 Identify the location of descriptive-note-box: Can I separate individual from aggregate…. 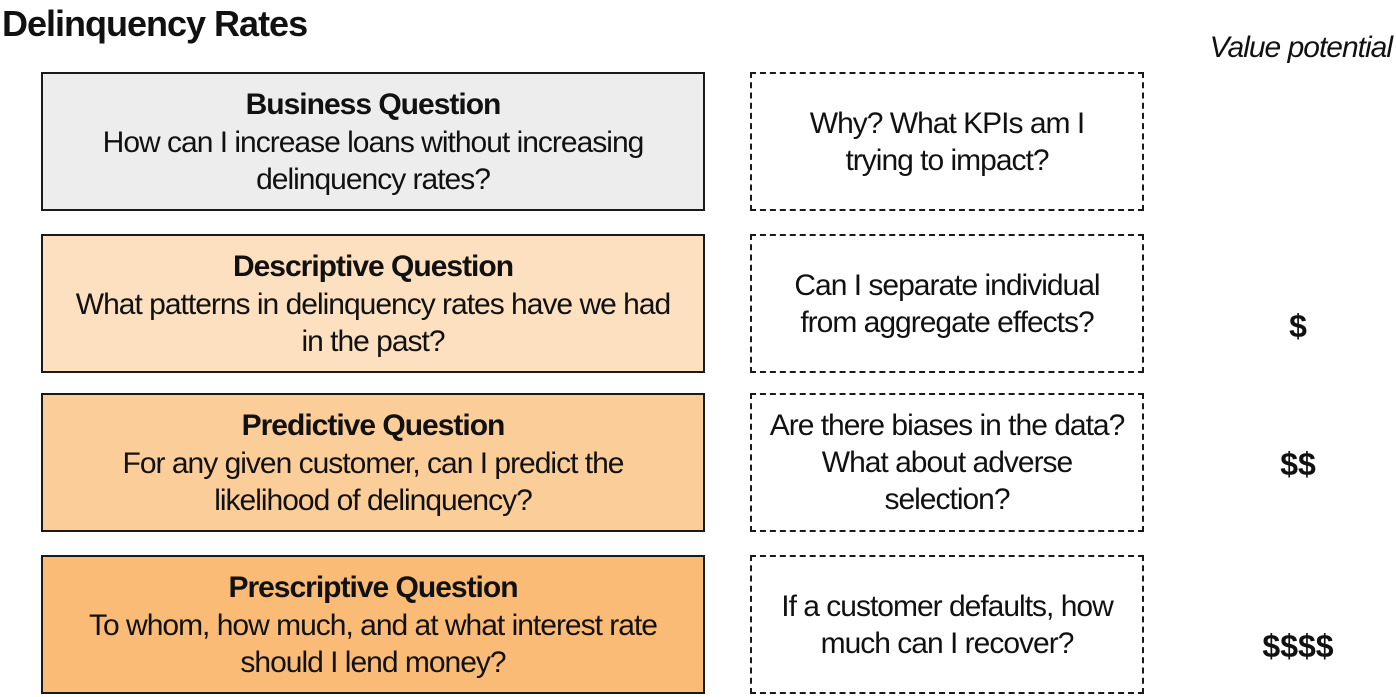
(947, 303).